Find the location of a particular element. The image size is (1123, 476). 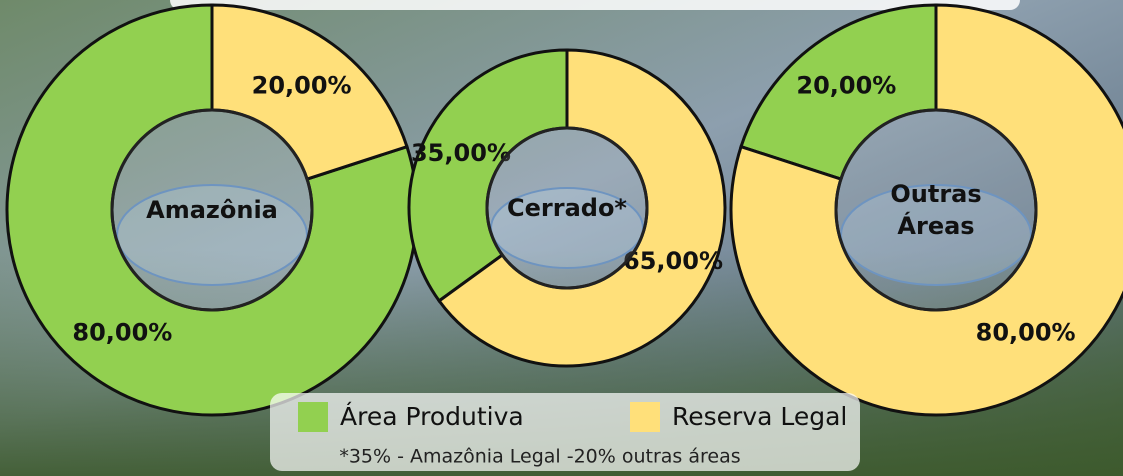

legend-box is located at coordinates (565, 432).